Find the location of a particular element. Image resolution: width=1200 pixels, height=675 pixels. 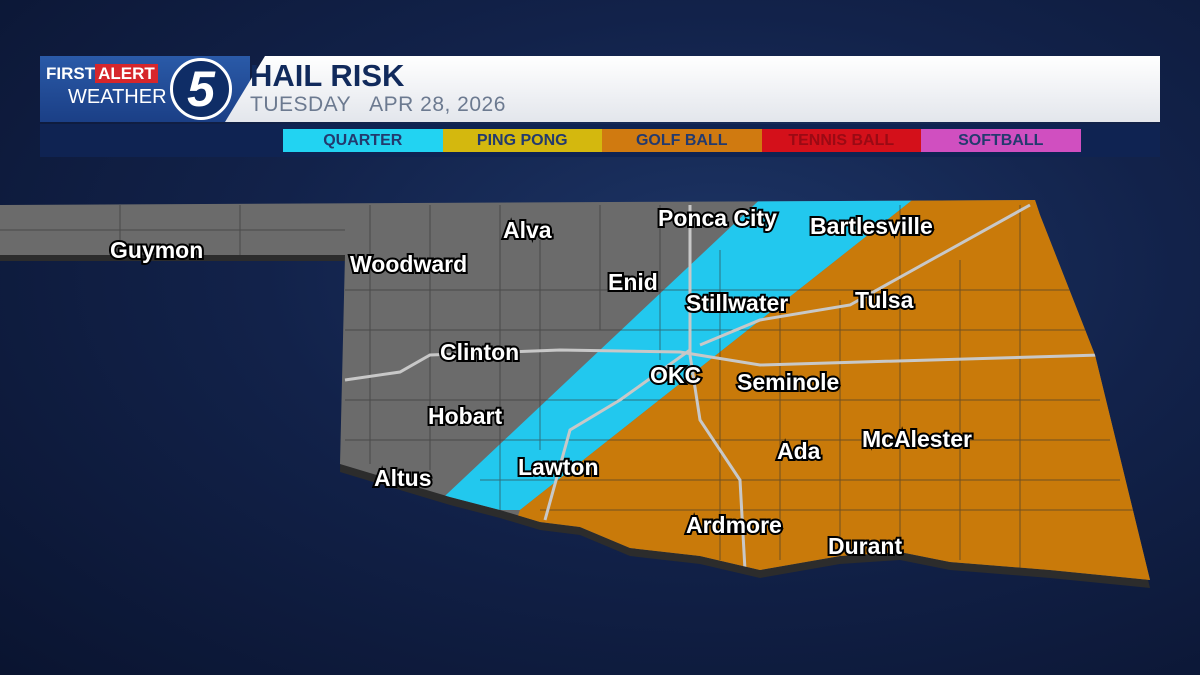

city-label-seminole: Seminole is located at coordinates (788, 382).